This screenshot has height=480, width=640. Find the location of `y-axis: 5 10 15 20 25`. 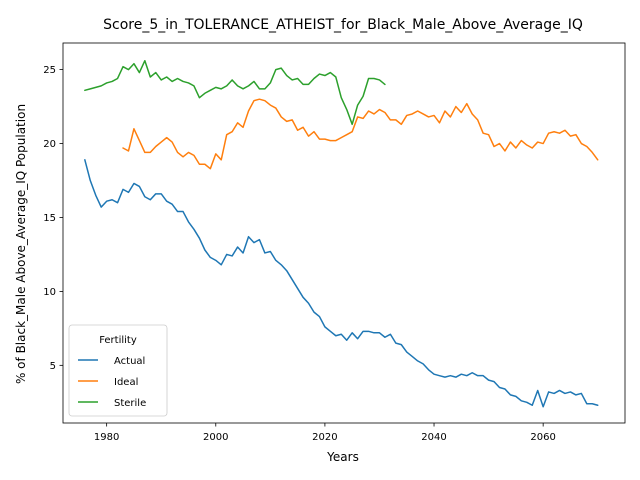

y-axis: 5 10 15 20 25 is located at coordinates (53, 218).